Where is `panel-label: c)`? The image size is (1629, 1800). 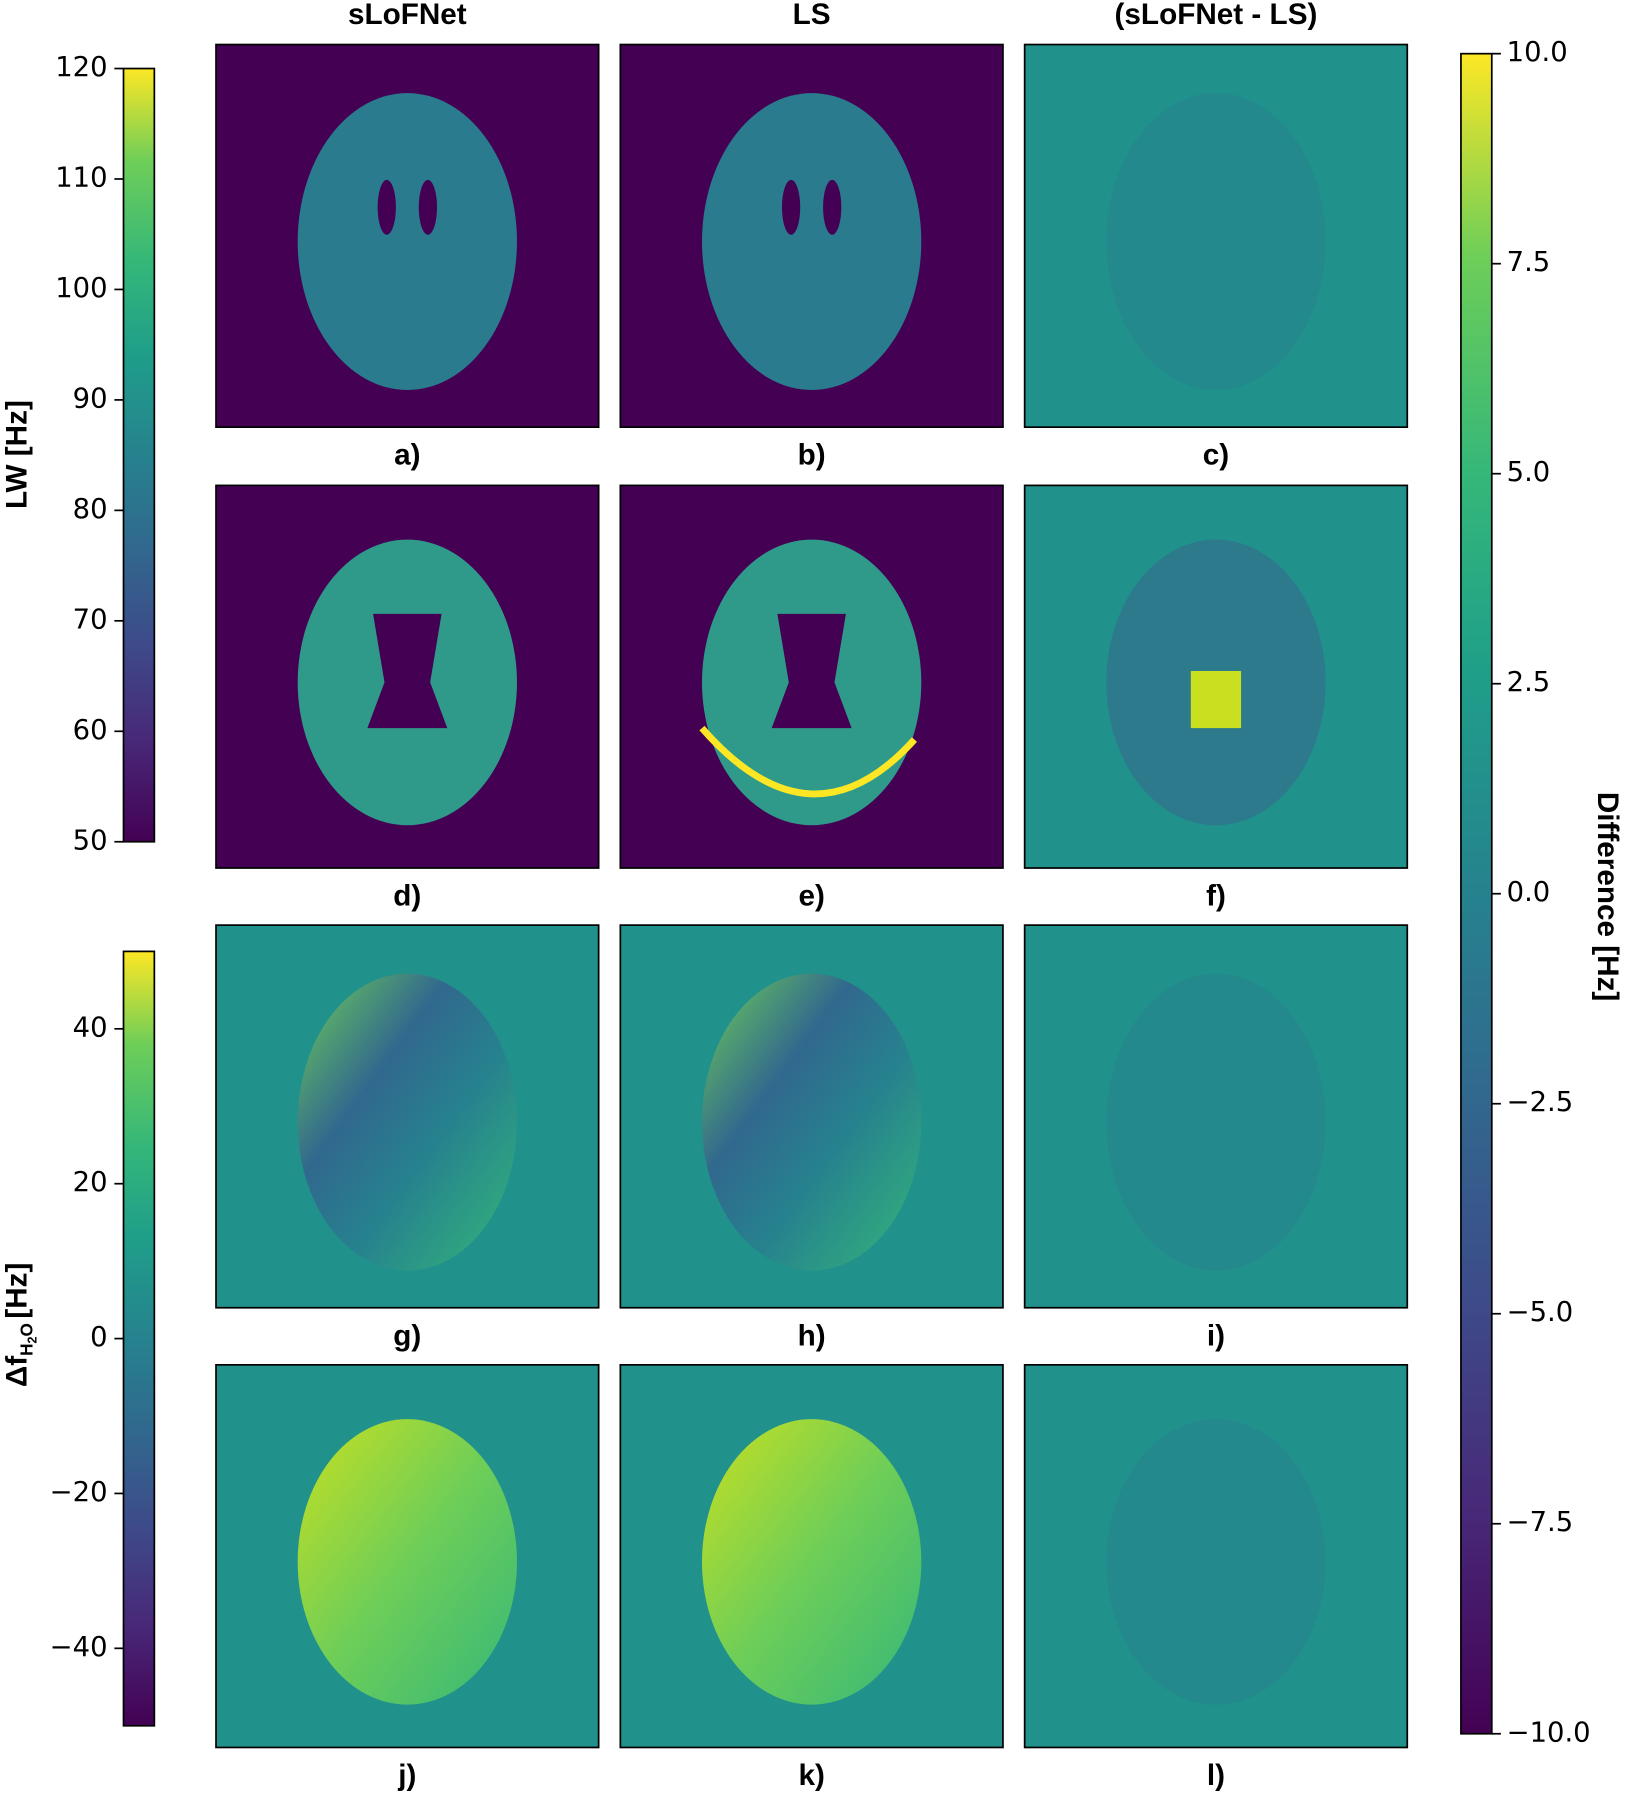 panel-label: c) is located at coordinates (1216, 455).